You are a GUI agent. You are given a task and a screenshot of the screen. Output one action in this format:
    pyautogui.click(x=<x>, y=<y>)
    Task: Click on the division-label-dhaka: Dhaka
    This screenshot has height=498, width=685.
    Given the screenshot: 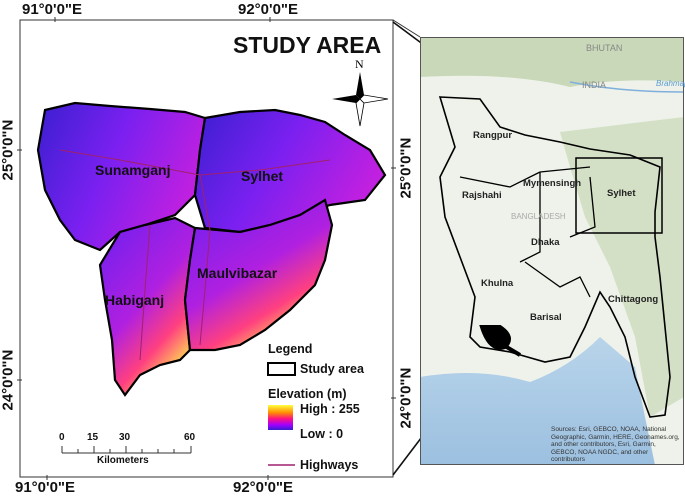 What is the action you would take?
    pyautogui.click(x=545, y=242)
    